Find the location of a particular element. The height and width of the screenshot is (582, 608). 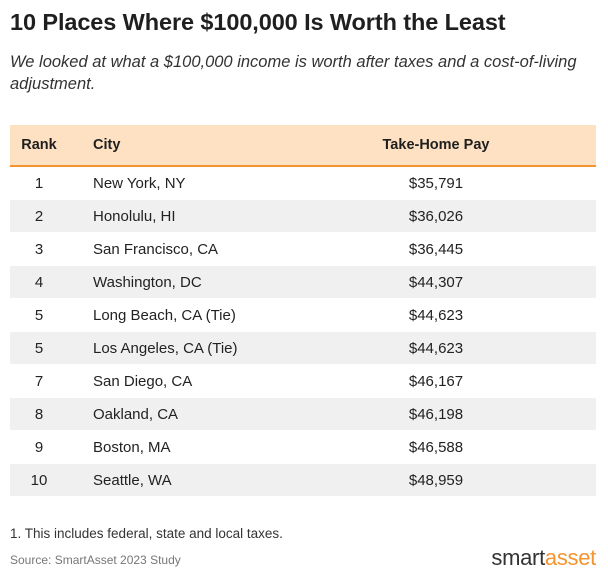

city-cell: San Diego, CA is located at coordinates (143, 381).